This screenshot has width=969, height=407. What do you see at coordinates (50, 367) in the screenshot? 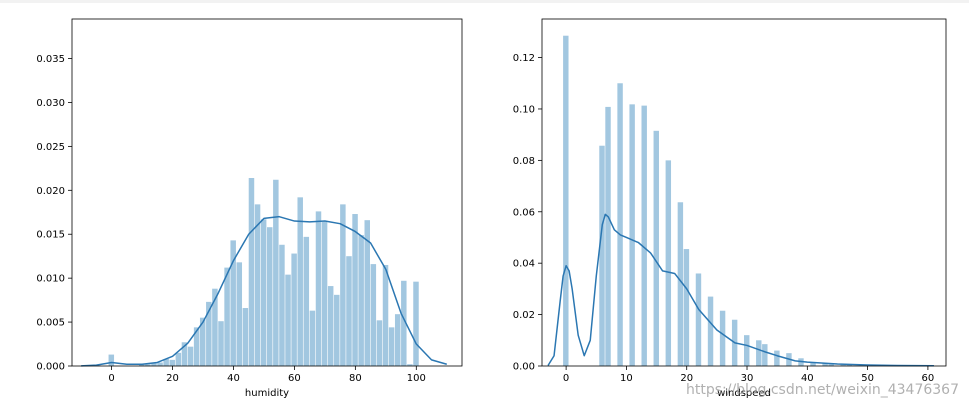
I see `y-tick-label: 0.000` at bounding box center [50, 367].